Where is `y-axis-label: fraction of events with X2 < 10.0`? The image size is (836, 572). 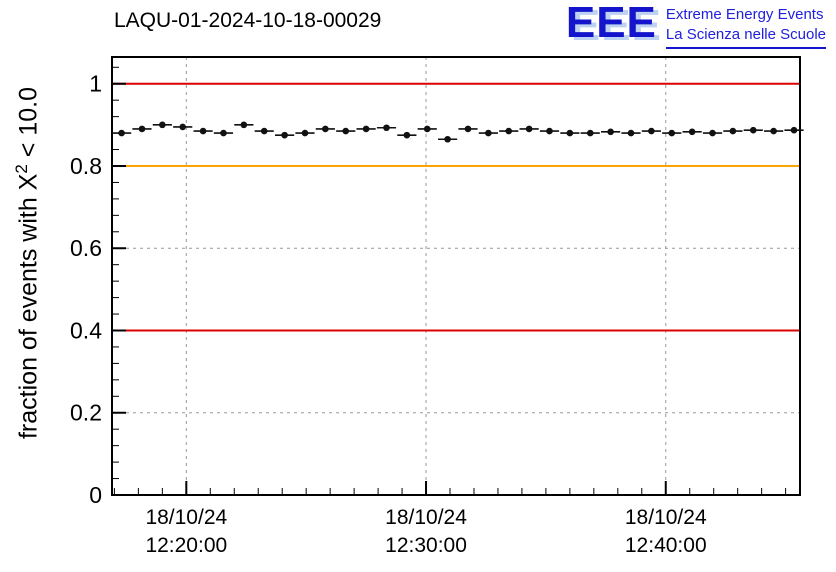 y-axis-label: fraction of events with X2 < 10.0 is located at coordinates (27, 263).